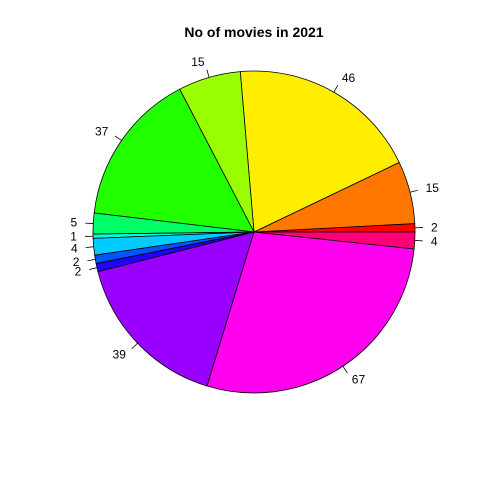 The image size is (480, 480). Describe the element at coordinates (102, 131) in the screenshot. I see `pie-slice-label-4: 37` at that location.